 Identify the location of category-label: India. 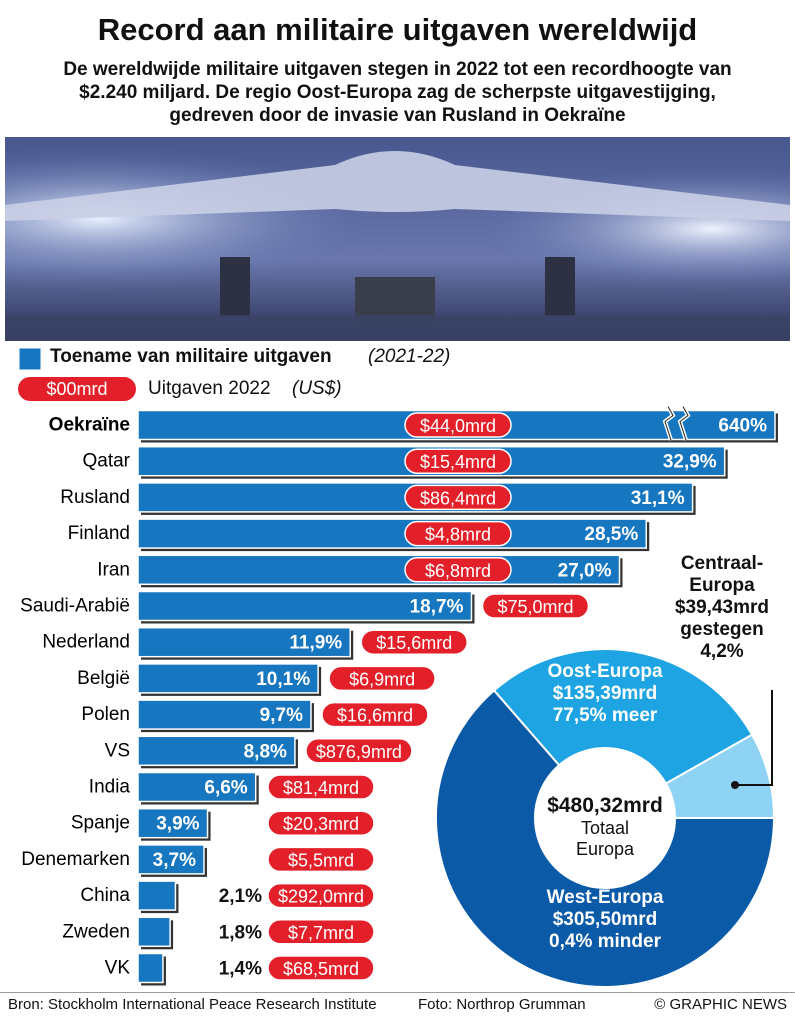
(110, 787).